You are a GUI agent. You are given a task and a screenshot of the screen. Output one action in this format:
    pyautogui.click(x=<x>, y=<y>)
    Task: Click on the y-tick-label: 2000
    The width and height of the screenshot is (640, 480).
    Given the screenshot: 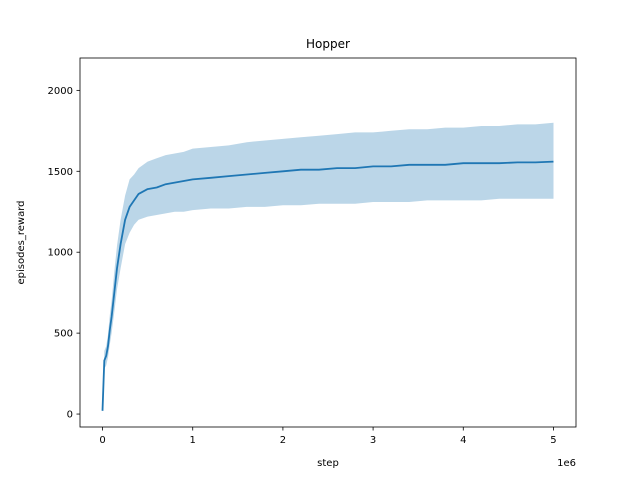 What is the action you would take?
    pyautogui.click(x=60, y=91)
    